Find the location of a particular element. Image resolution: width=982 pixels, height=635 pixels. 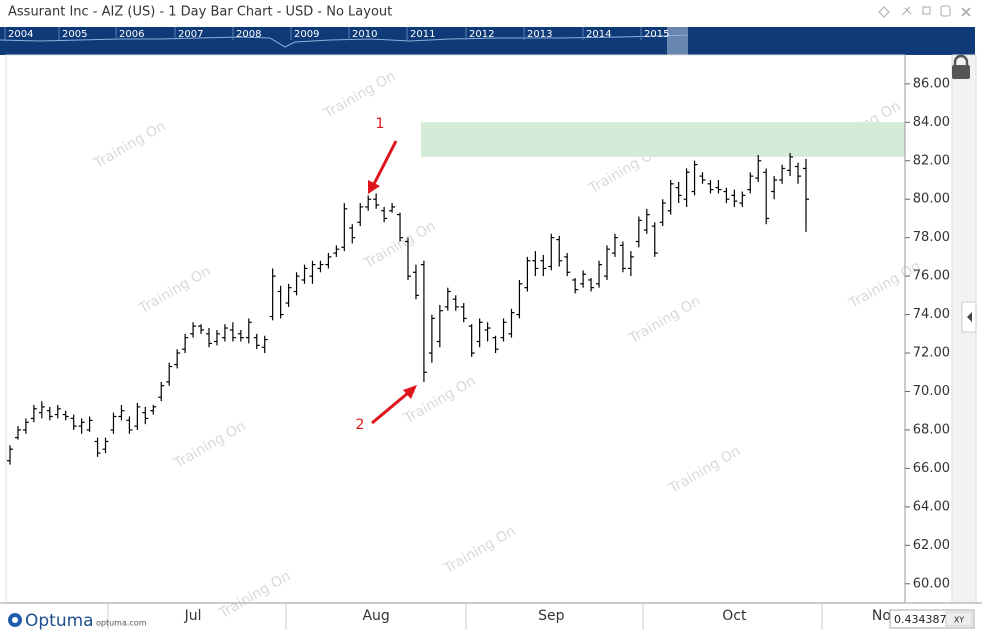

lock-icon is located at coordinates (961, 66).